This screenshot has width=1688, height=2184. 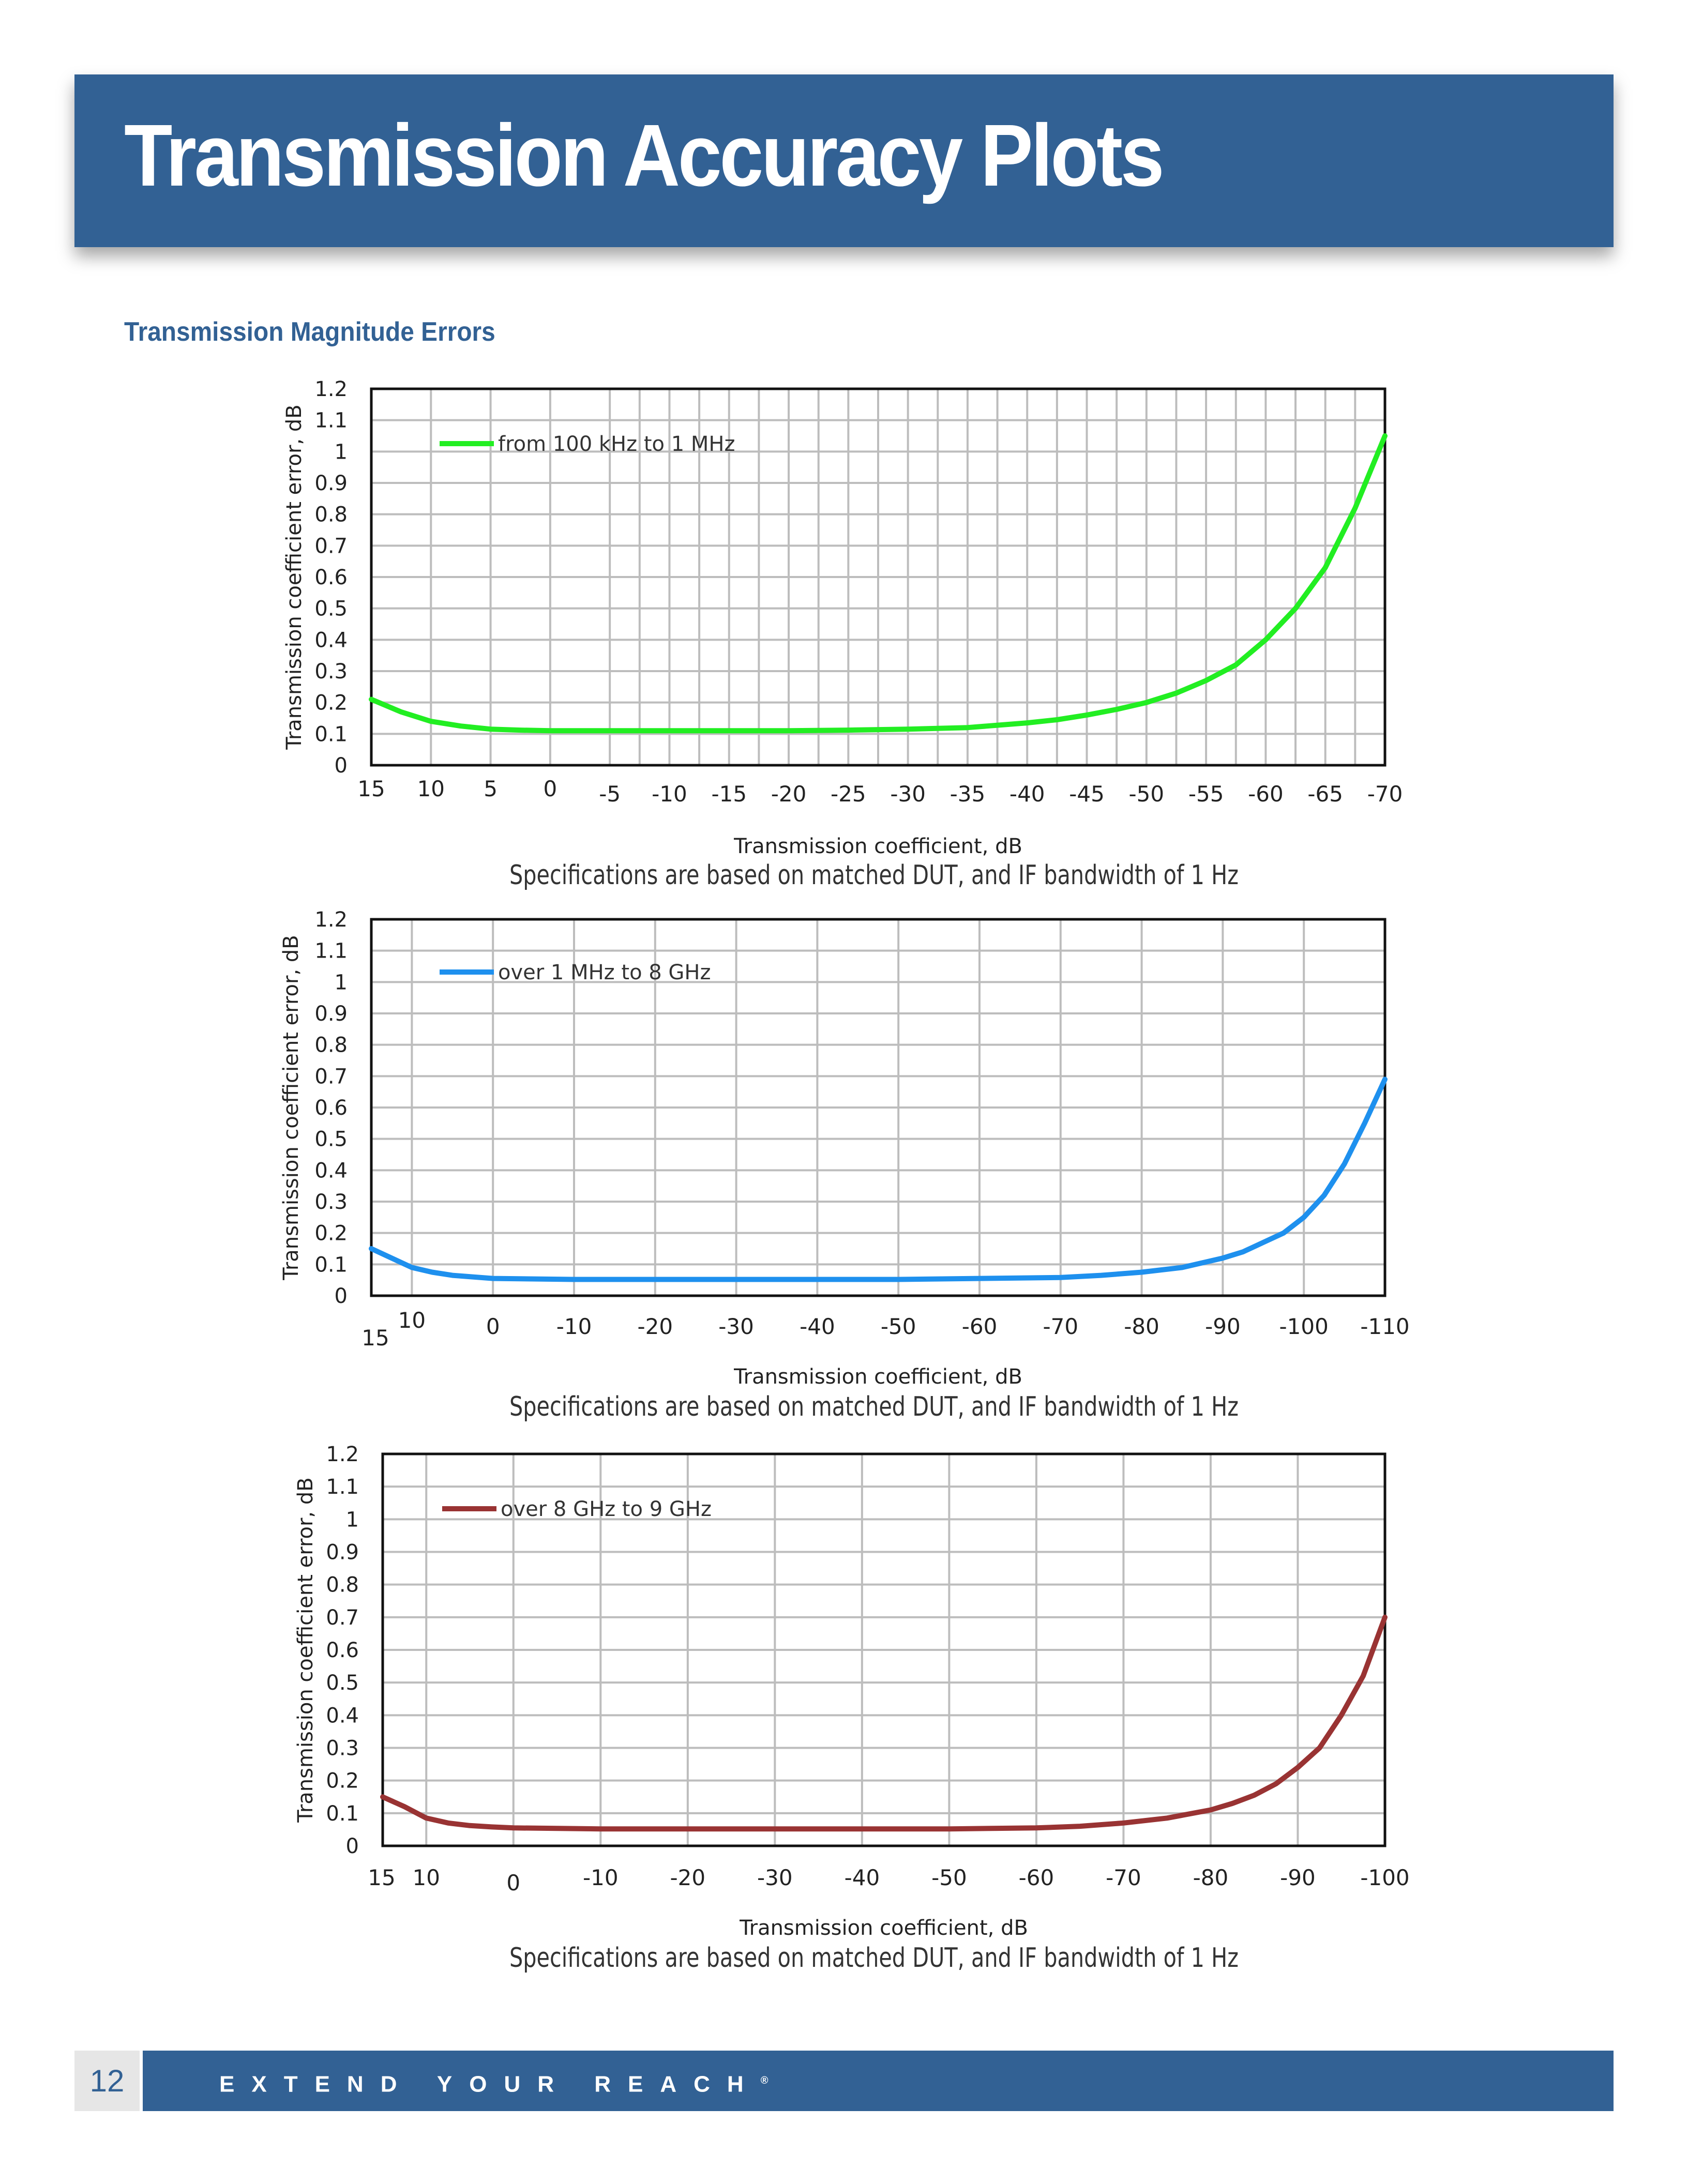 I want to click on section-title: Transmission Magnitude Errors, so click(x=309, y=332).